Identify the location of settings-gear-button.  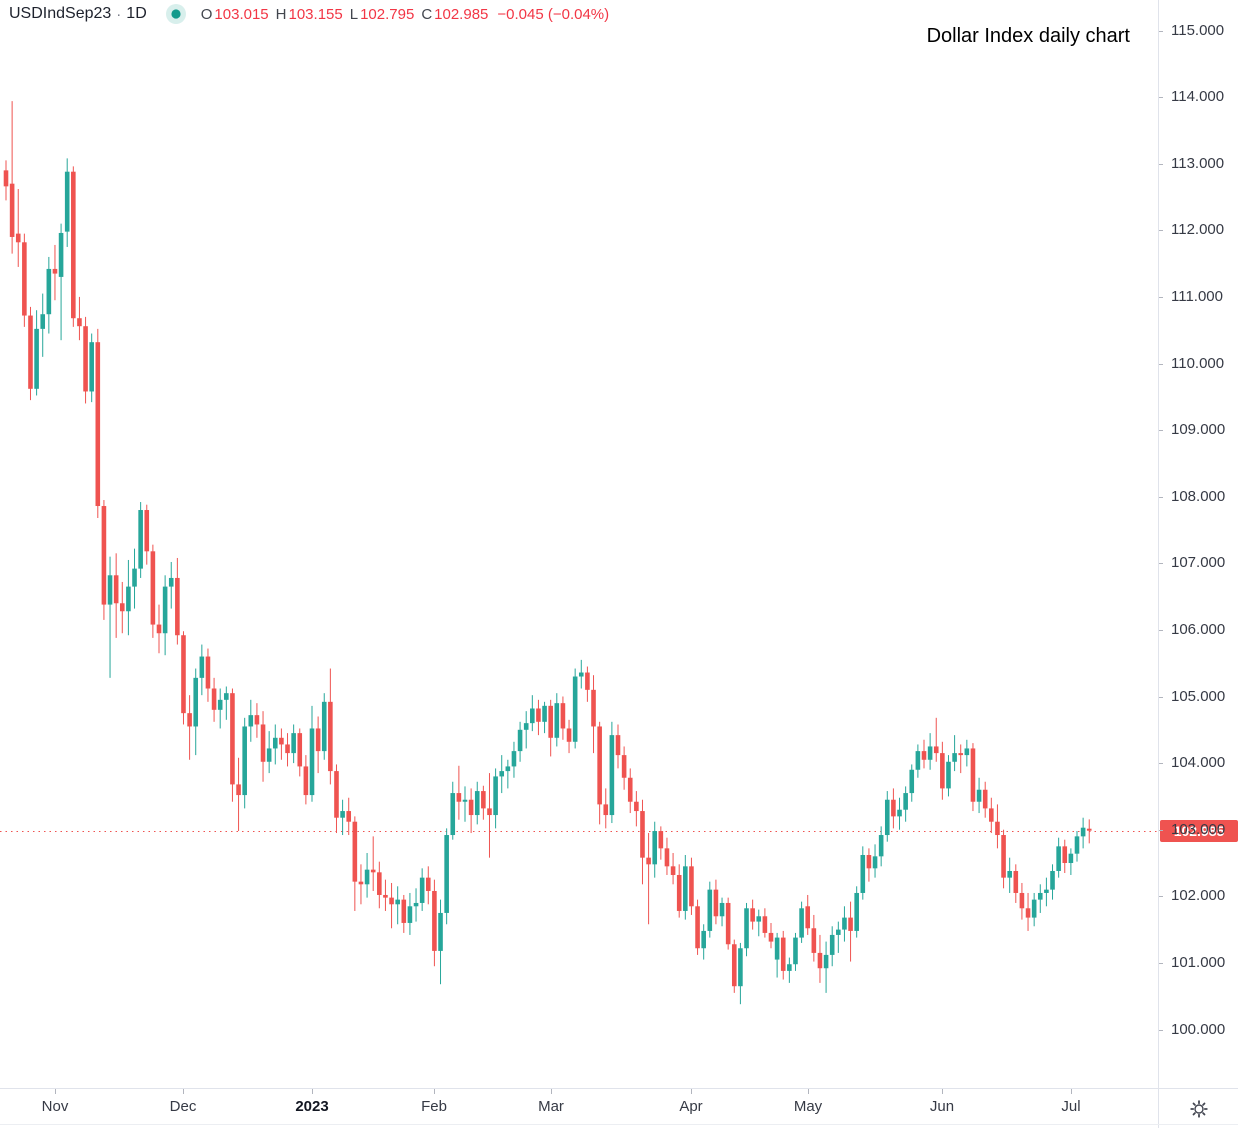
(1199, 1109).